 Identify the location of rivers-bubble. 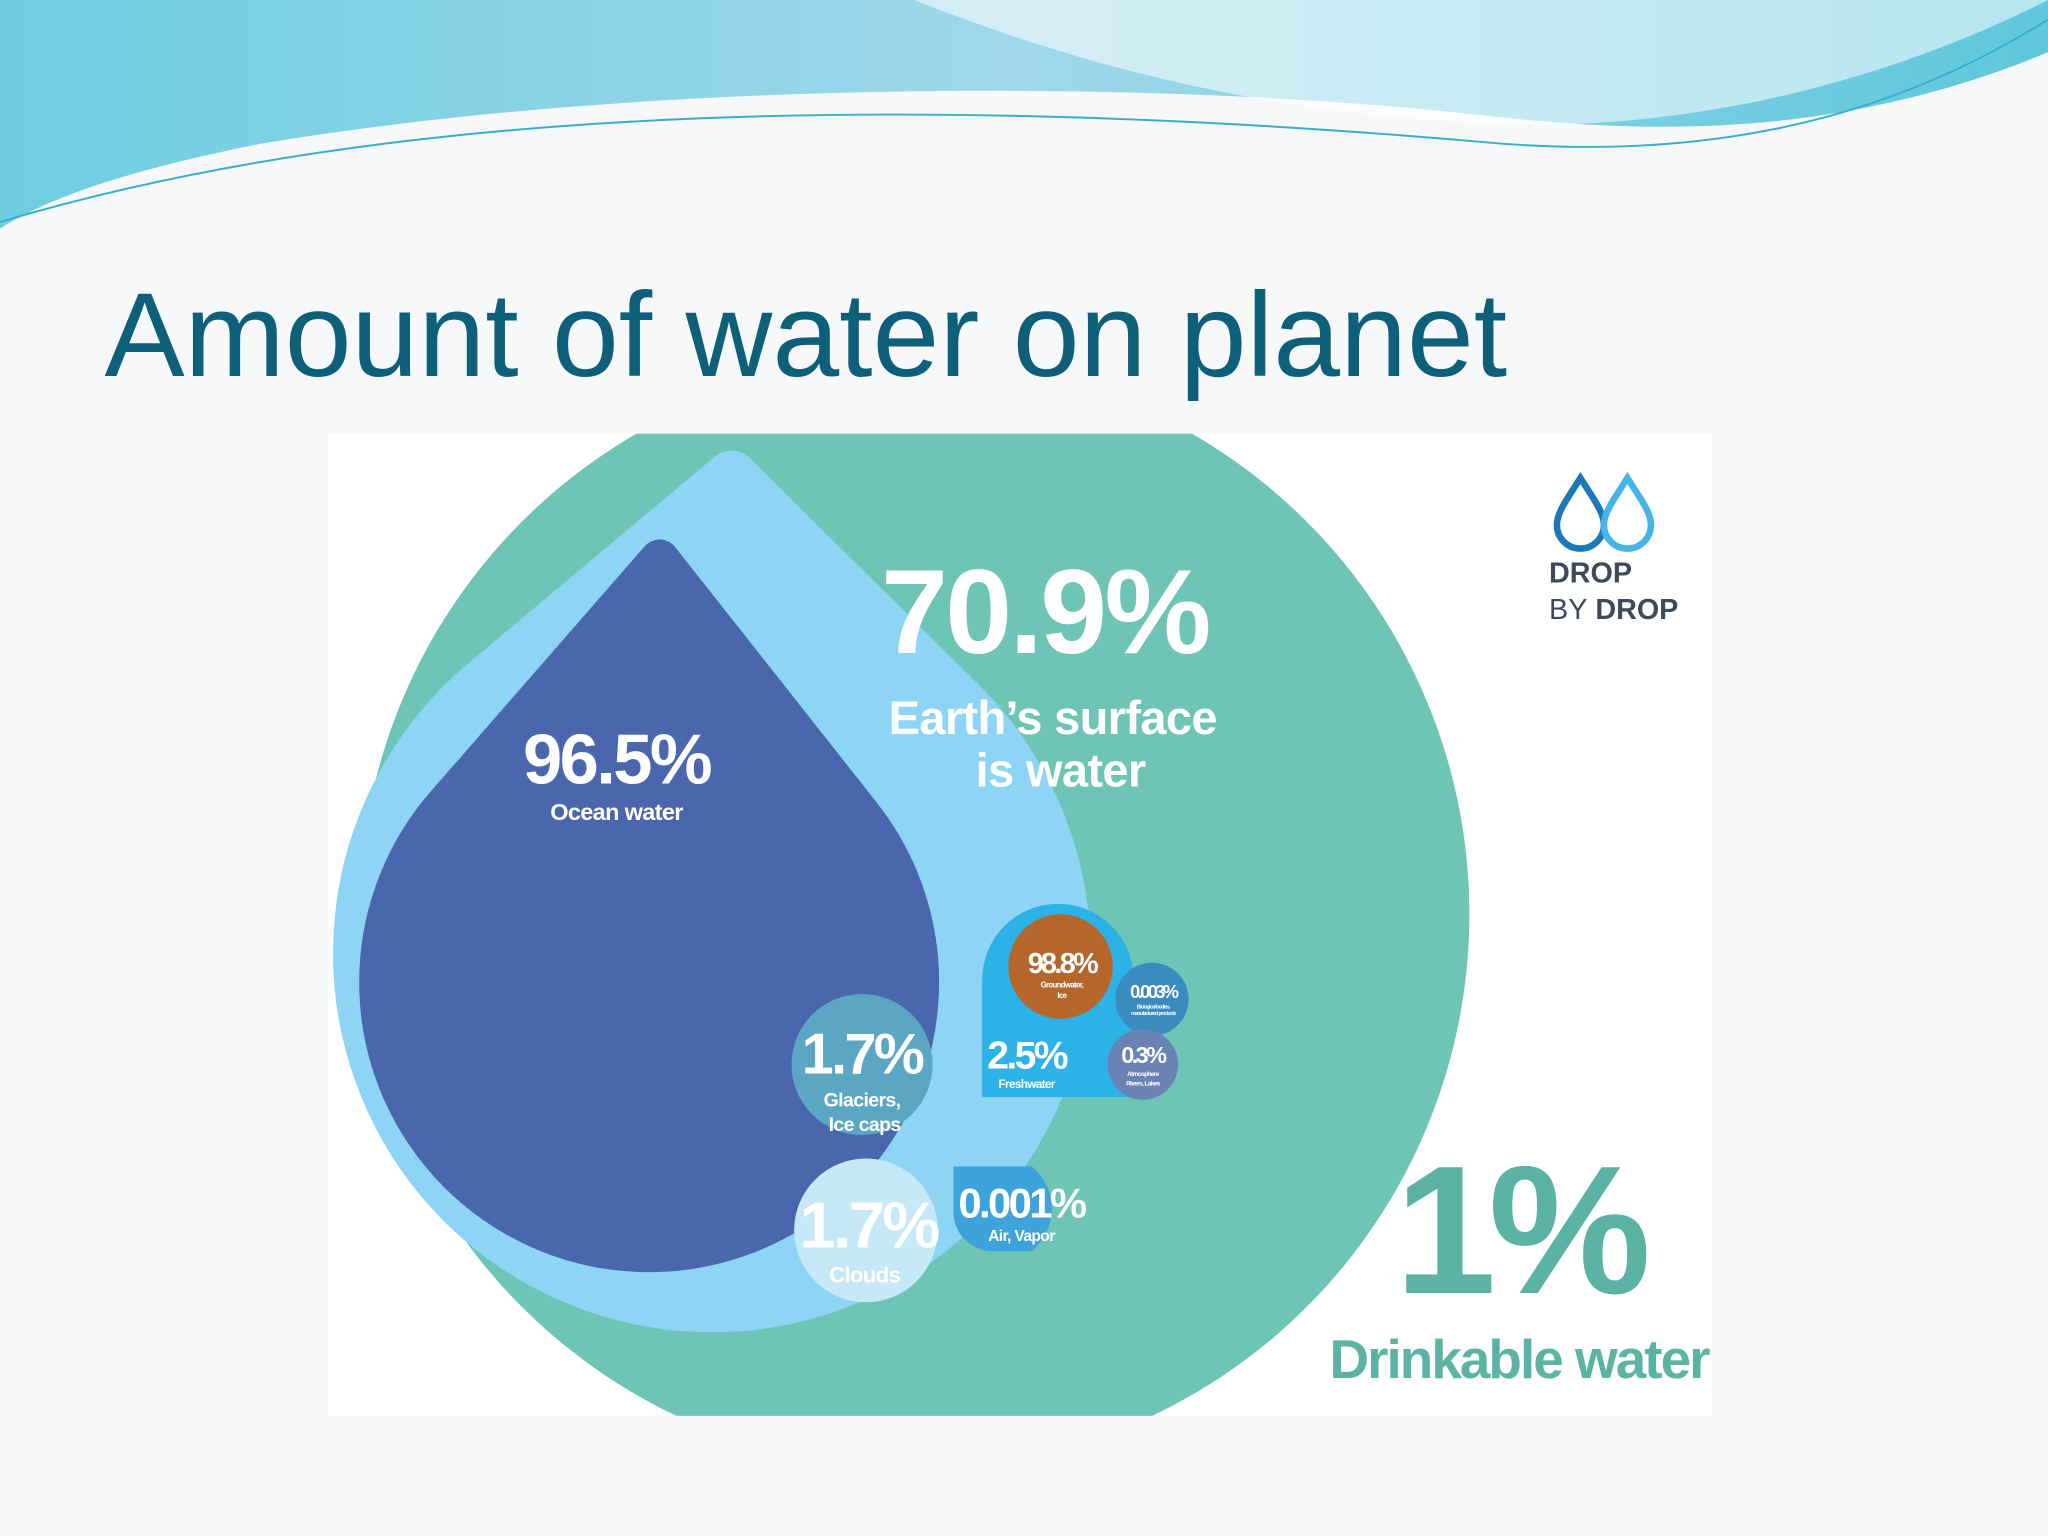
(1143, 1064).